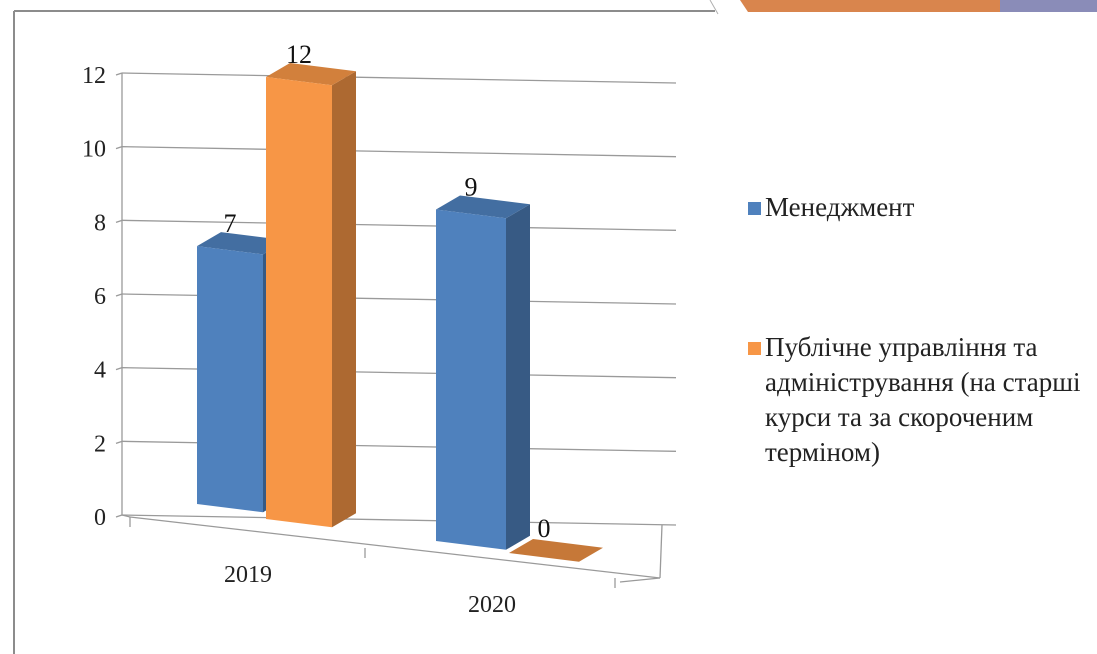  Describe the element at coordinates (661, 551) in the screenshot. I see `floor-right-edge` at that location.